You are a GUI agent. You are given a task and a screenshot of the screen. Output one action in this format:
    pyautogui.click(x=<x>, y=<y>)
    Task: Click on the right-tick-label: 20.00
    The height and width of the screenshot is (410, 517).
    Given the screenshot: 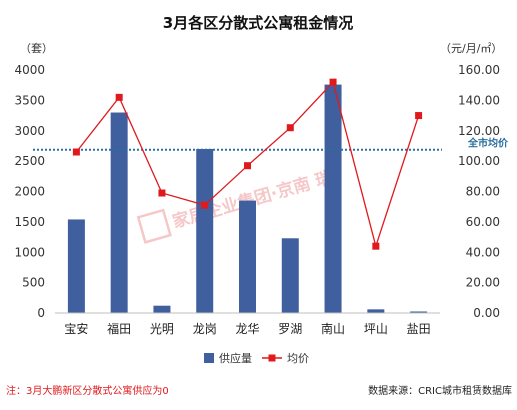 What is the action you would take?
    pyautogui.click(x=483, y=283)
    